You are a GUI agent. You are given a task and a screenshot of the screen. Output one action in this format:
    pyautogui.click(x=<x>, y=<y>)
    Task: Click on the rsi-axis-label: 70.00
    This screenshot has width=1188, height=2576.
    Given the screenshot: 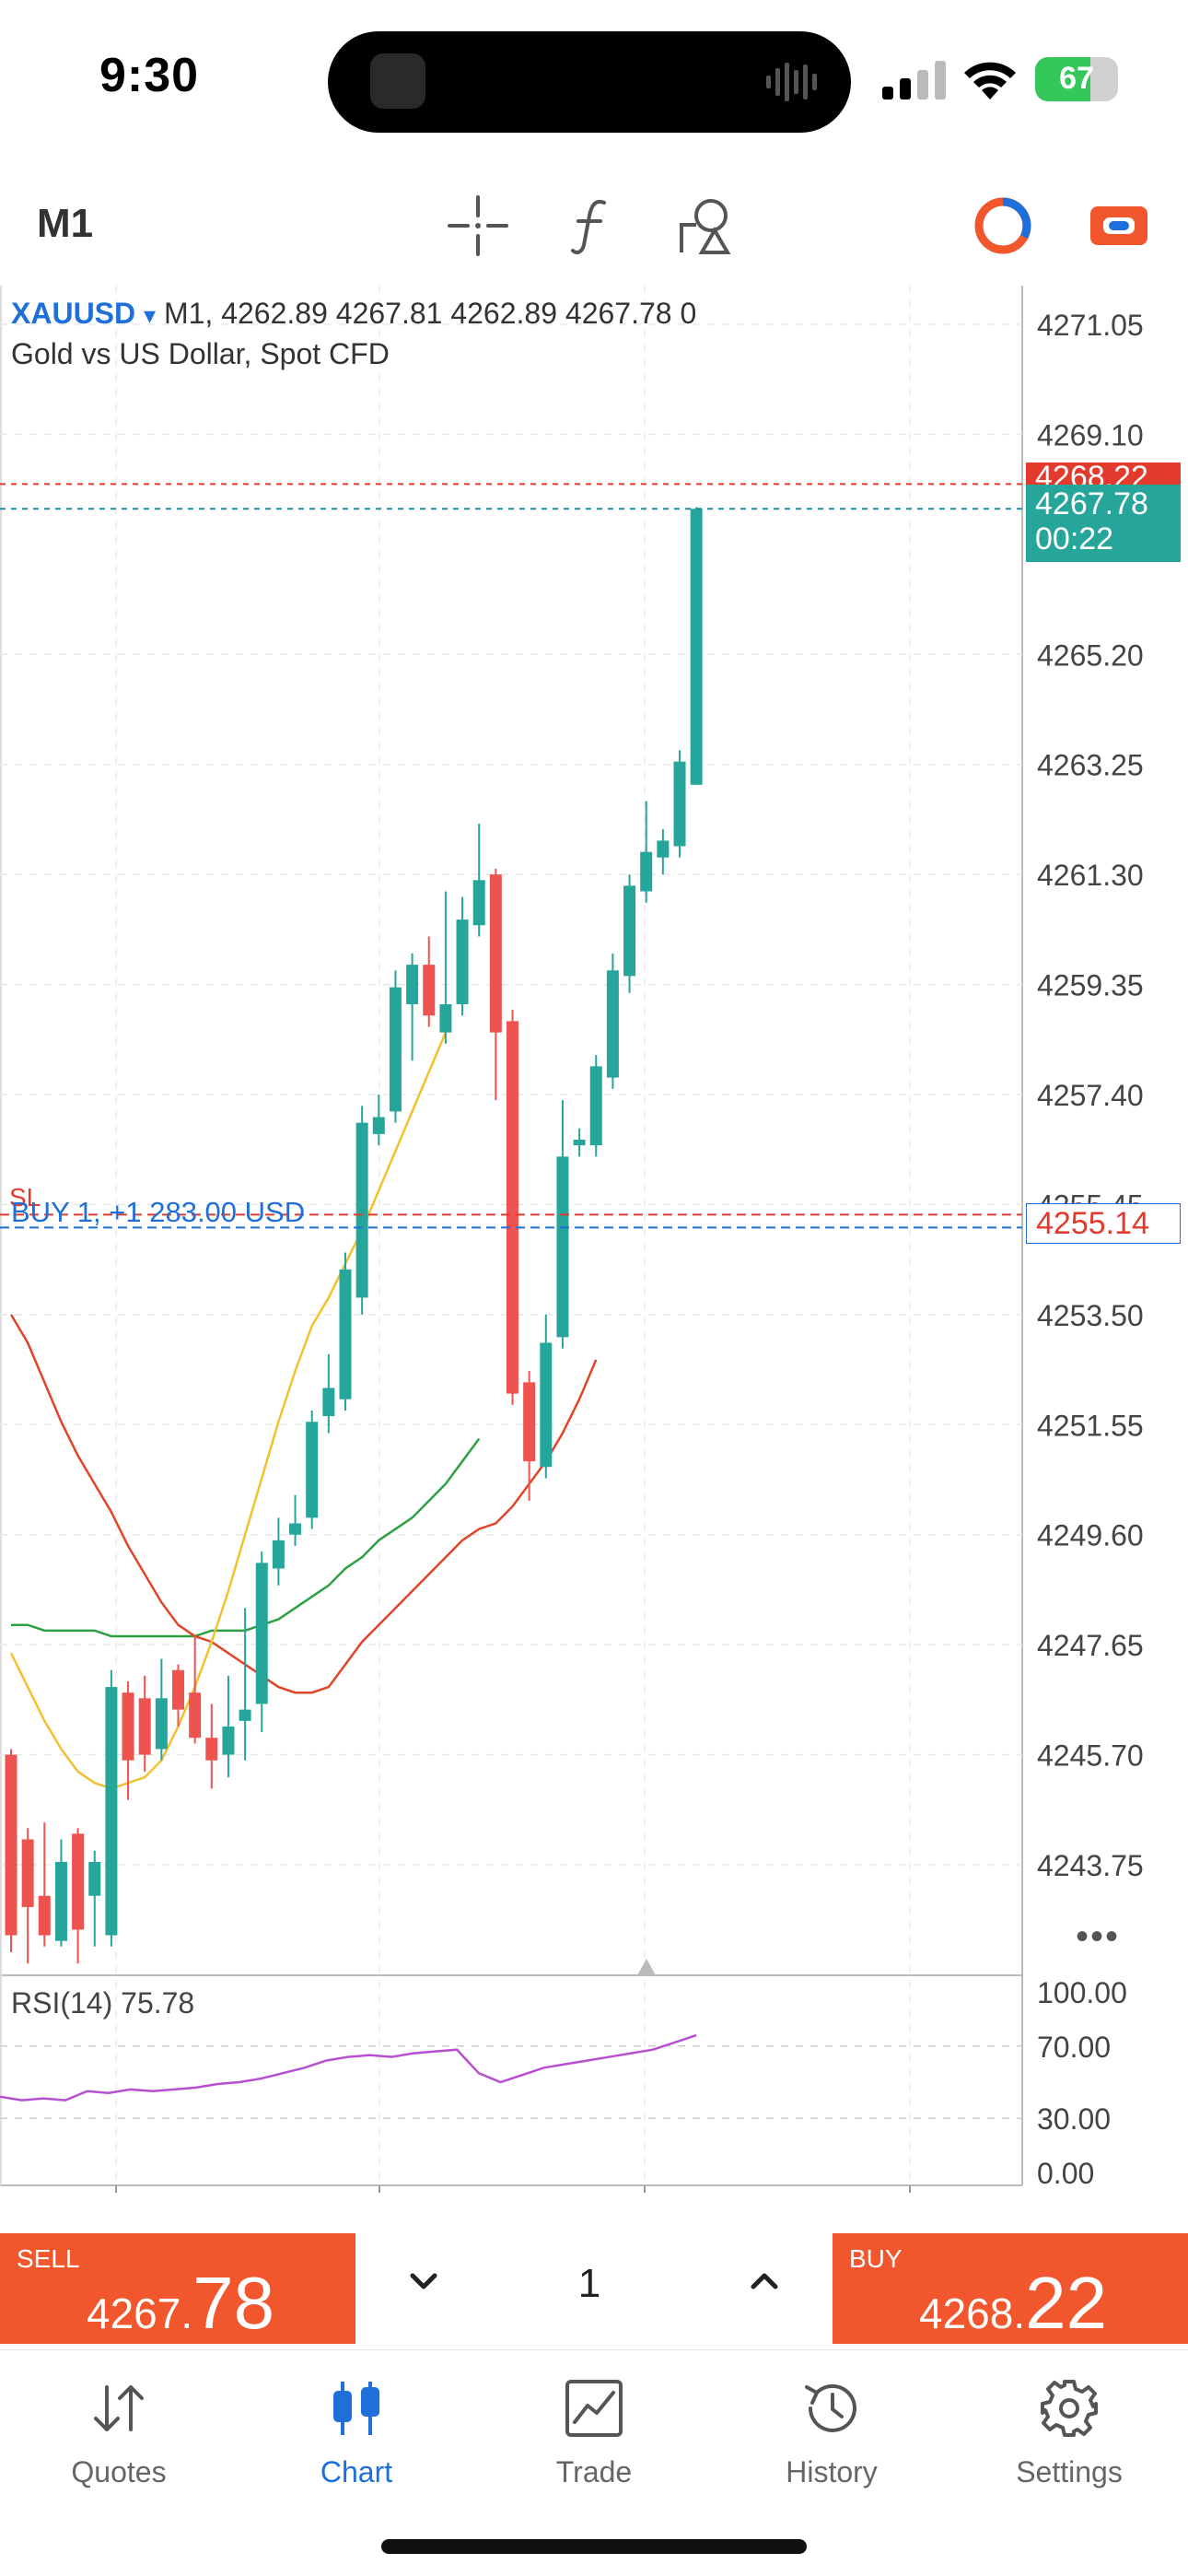 What is the action you would take?
    pyautogui.click(x=1074, y=2047)
    